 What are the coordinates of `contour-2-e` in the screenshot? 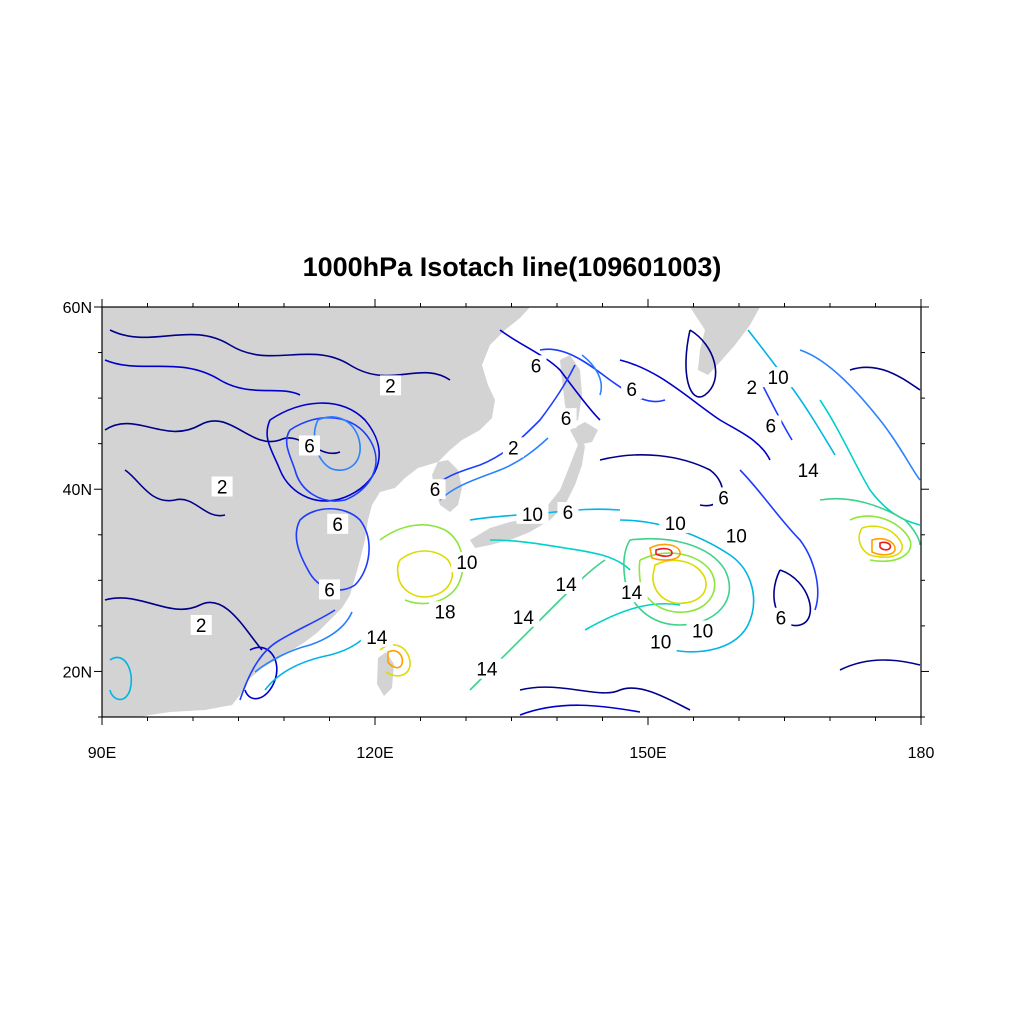 It's located at (701, 363).